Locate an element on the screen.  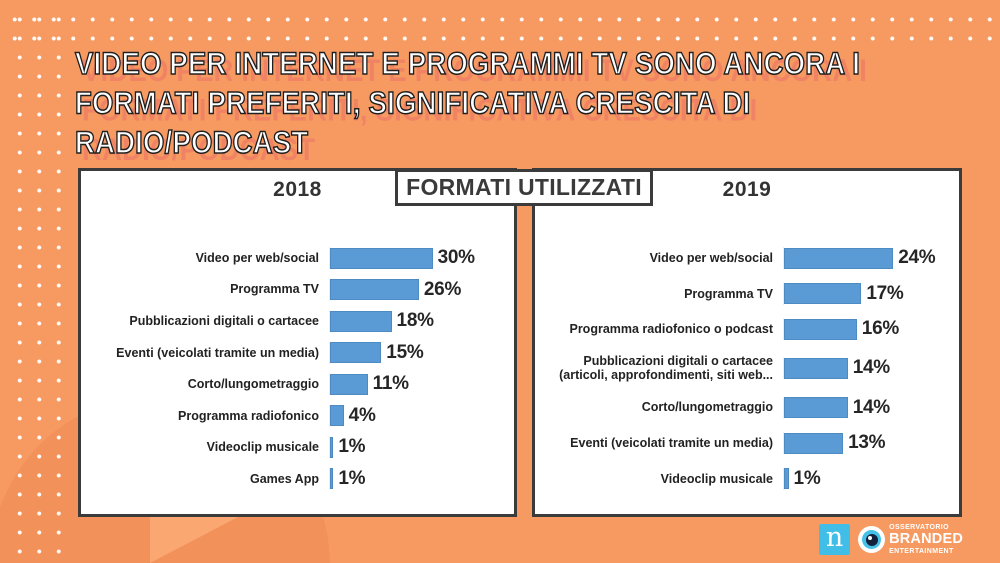
bar-category-label: Programma radiofonico o podcast is located at coordinates (671, 329).